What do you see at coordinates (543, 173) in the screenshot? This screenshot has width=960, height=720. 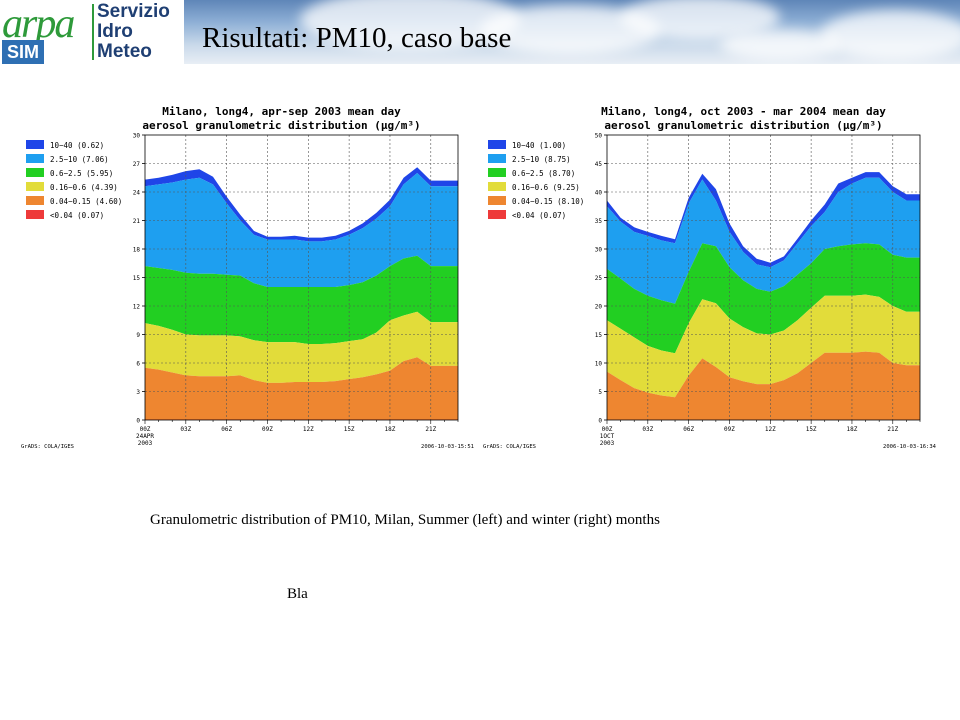 I see `legend-label-0p6-2p5: 0.6−2.5 (8.70)` at bounding box center [543, 173].